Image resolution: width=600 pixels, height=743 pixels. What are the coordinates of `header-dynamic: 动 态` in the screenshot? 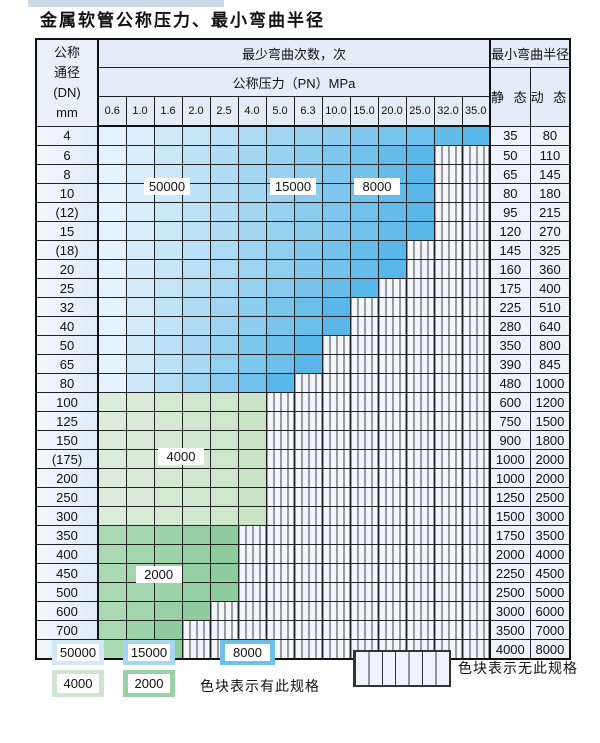 It's located at (550, 97).